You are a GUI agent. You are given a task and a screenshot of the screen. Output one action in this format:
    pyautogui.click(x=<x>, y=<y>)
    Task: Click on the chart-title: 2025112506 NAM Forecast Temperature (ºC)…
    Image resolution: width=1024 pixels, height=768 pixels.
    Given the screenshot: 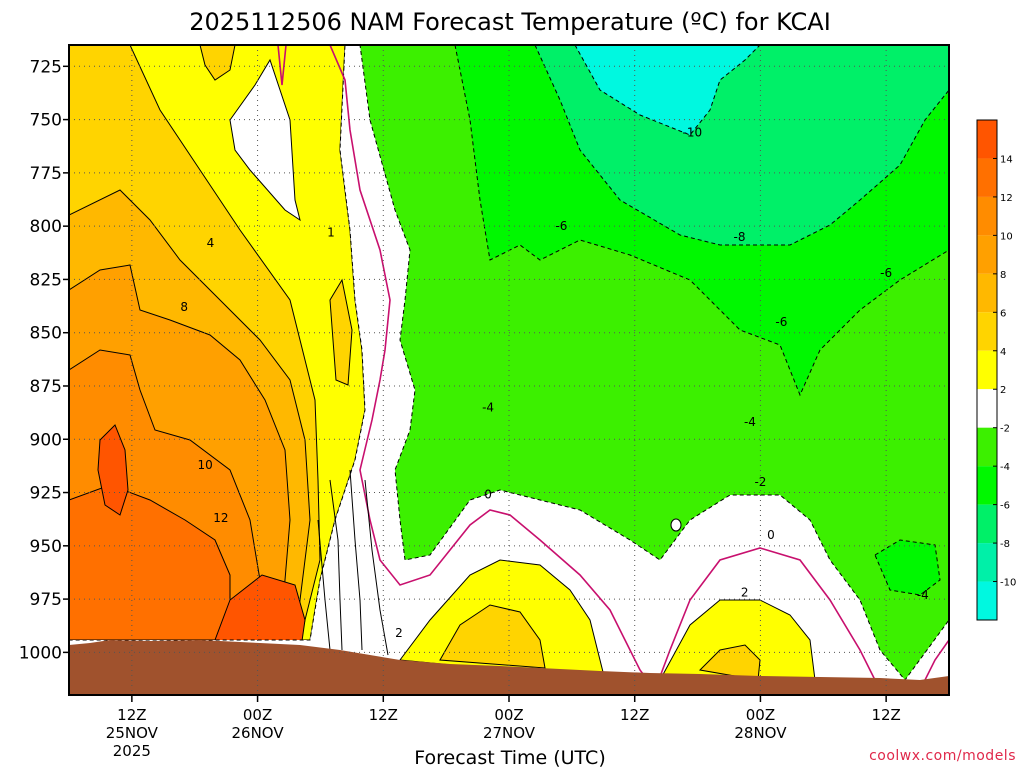 What is the action you would take?
    pyautogui.click(x=510, y=22)
    